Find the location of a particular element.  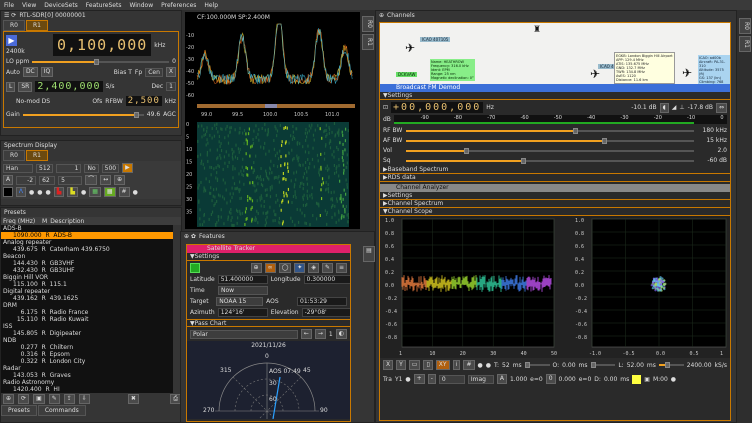

fft-size-select: 512 is located at coordinates (45, 168).